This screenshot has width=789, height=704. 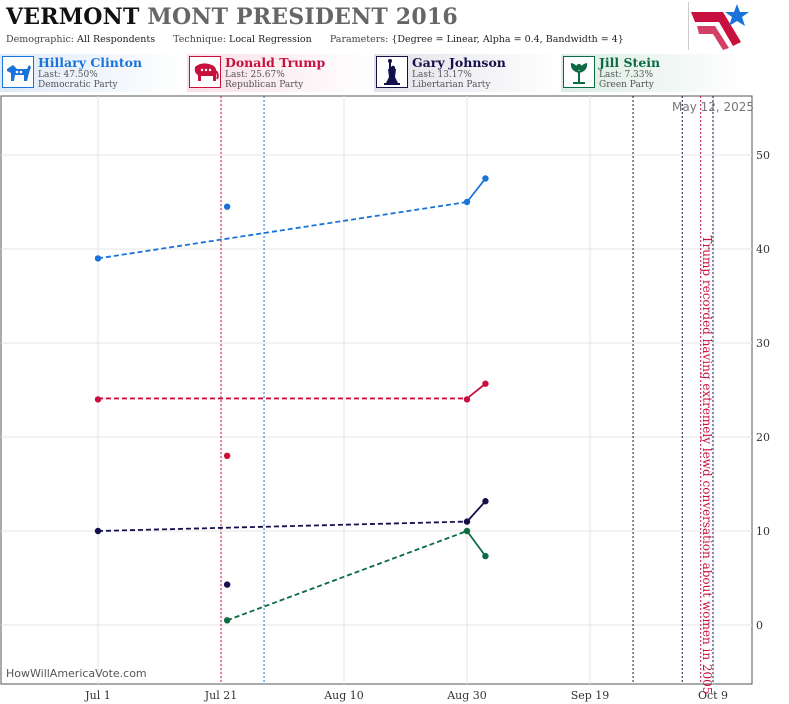 I want to click on title-state: VERMONT, so click(x=73, y=17).